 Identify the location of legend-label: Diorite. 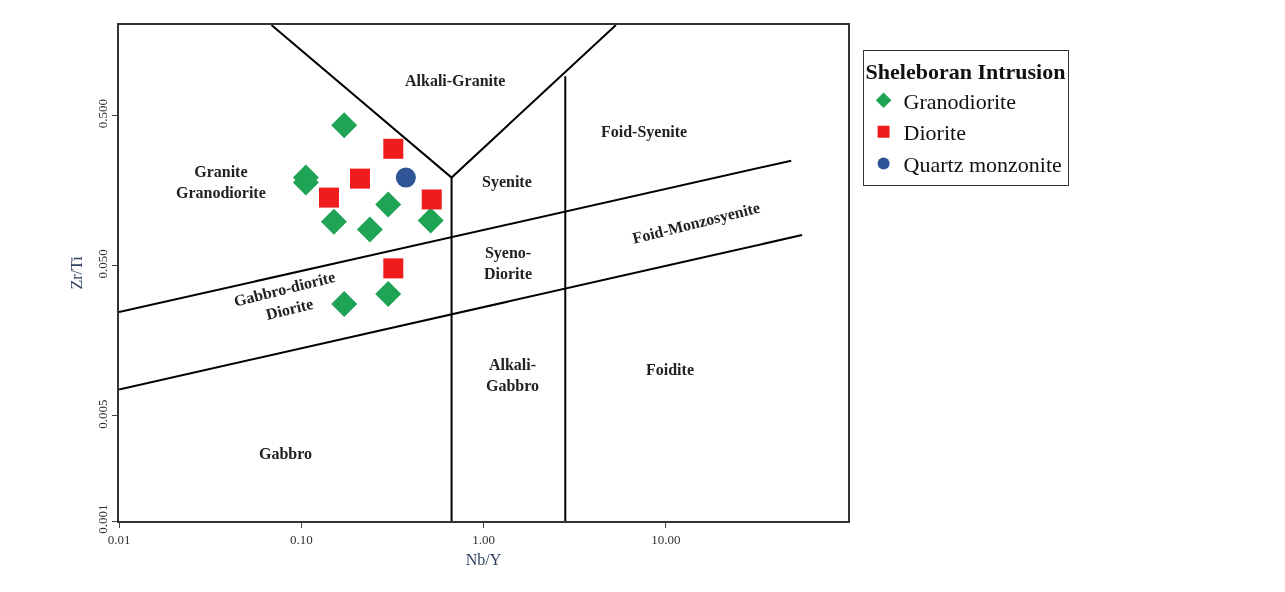
(934, 133).